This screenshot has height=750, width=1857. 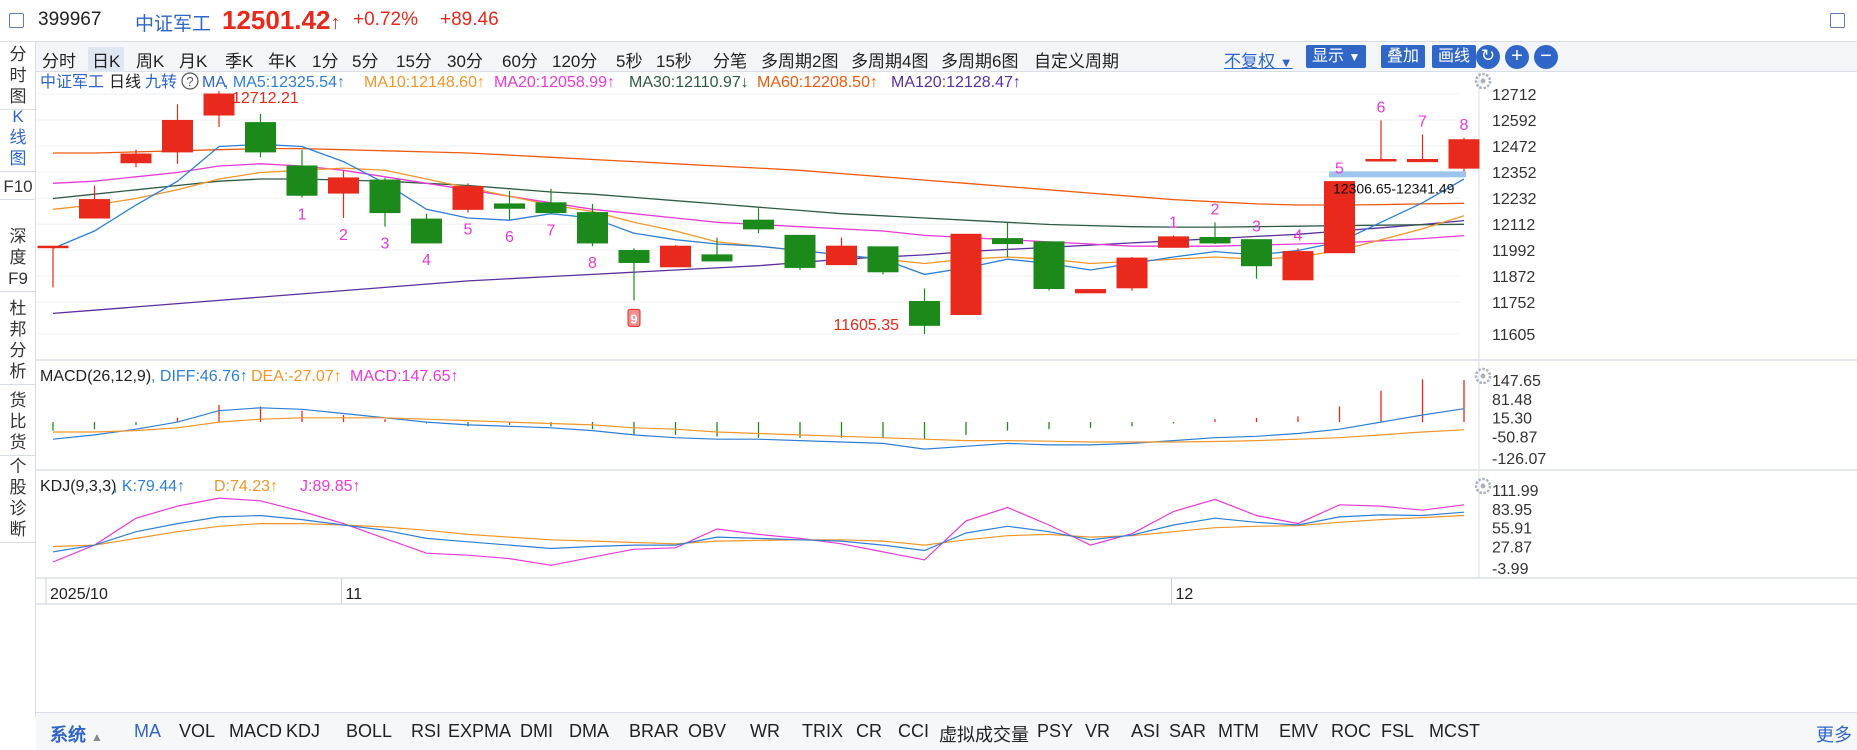 I want to click on period-9: 30分, so click(x=465, y=61).